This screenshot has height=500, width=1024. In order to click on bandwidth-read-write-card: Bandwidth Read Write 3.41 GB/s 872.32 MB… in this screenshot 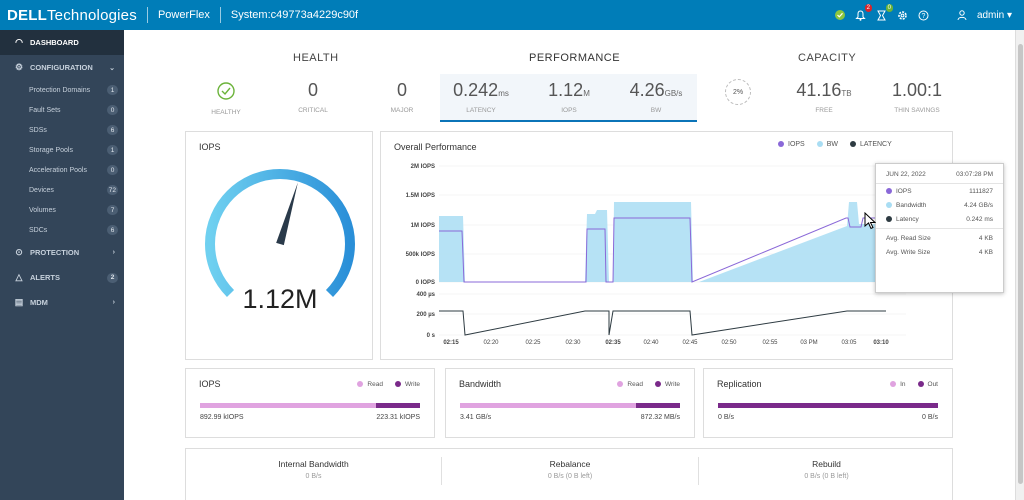, I will do `click(570, 403)`.